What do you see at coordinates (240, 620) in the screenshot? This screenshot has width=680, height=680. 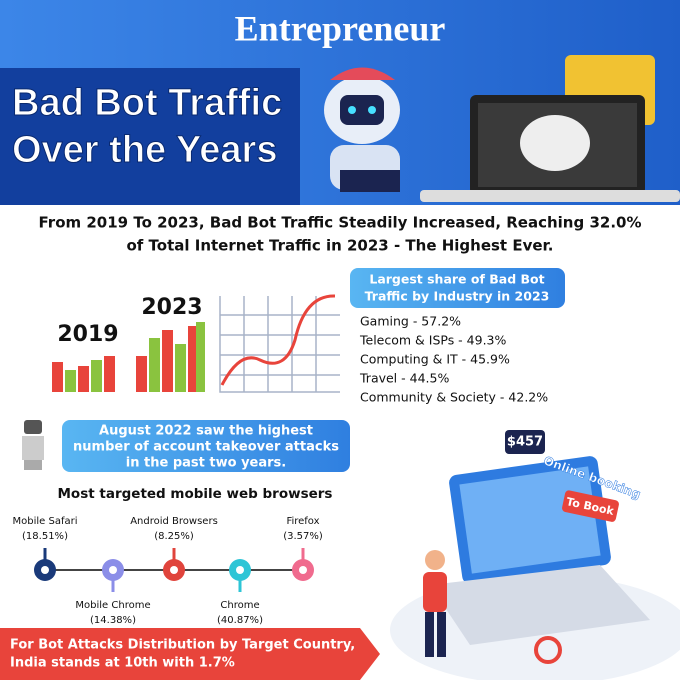 I see `browser-share: (40.87%)` at bounding box center [240, 620].